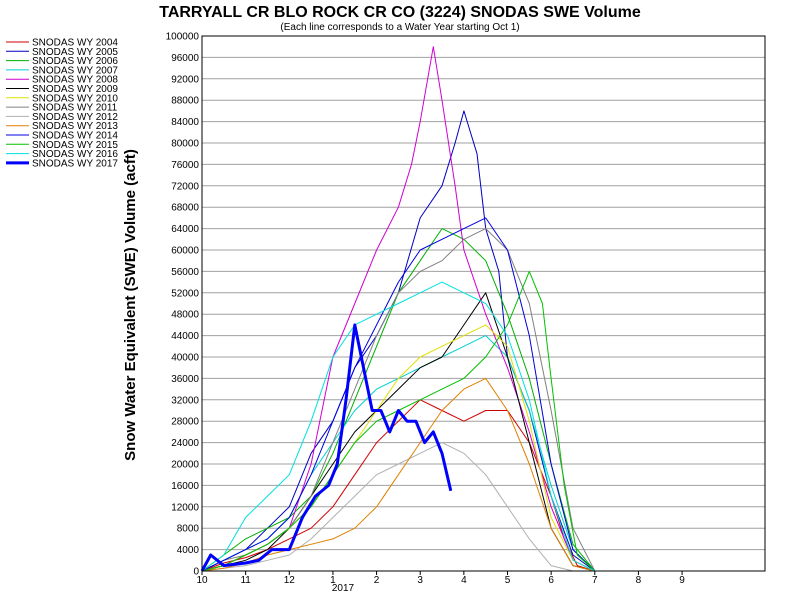 The width and height of the screenshot is (800, 600). What do you see at coordinates (440, 578) in the screenshot?
I see `x-tick-labels: 10 11 12 1 2 3 4 5 6 7 8 9` at bounding box center [440, 578].